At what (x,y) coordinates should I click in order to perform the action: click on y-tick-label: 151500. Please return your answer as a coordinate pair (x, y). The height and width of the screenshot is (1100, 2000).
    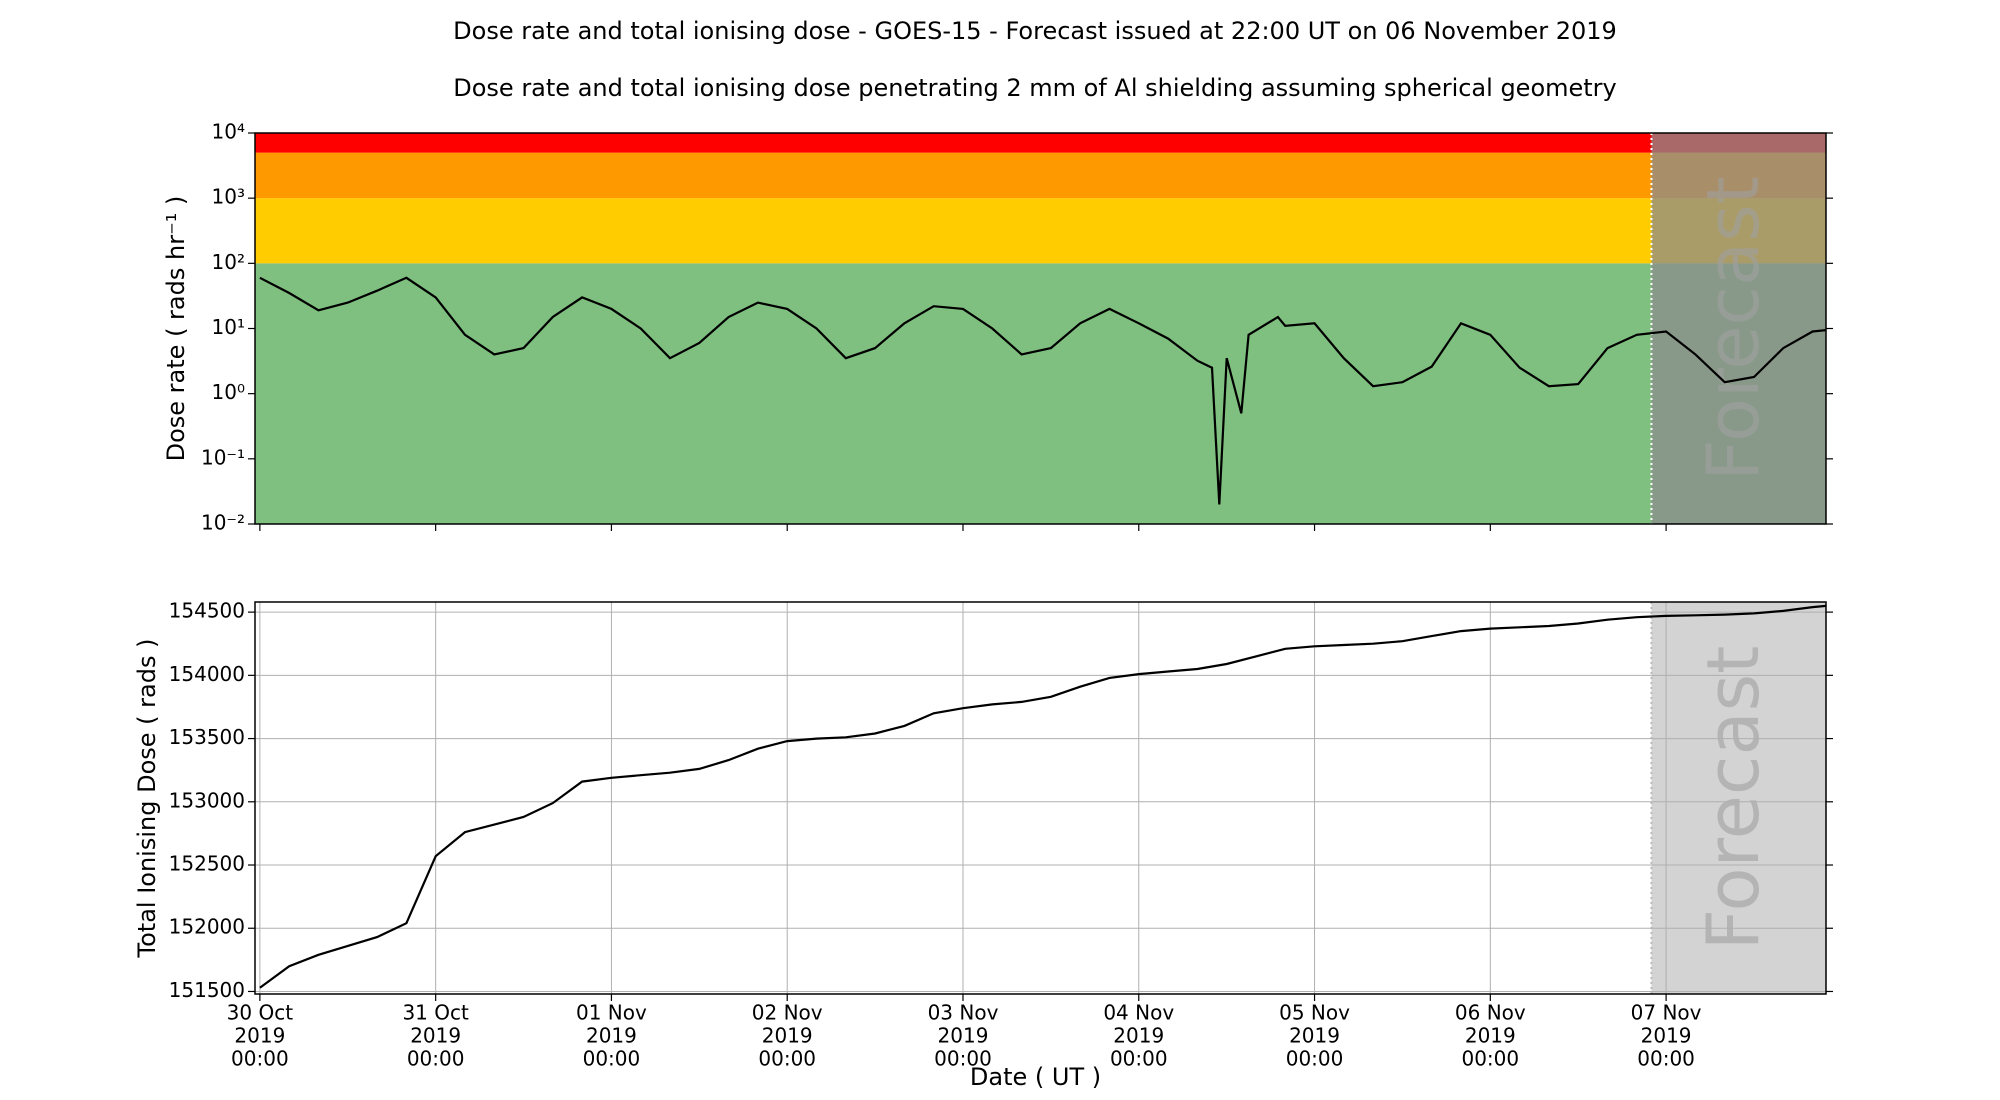
    Looking at the image, I should click on (207, 990).